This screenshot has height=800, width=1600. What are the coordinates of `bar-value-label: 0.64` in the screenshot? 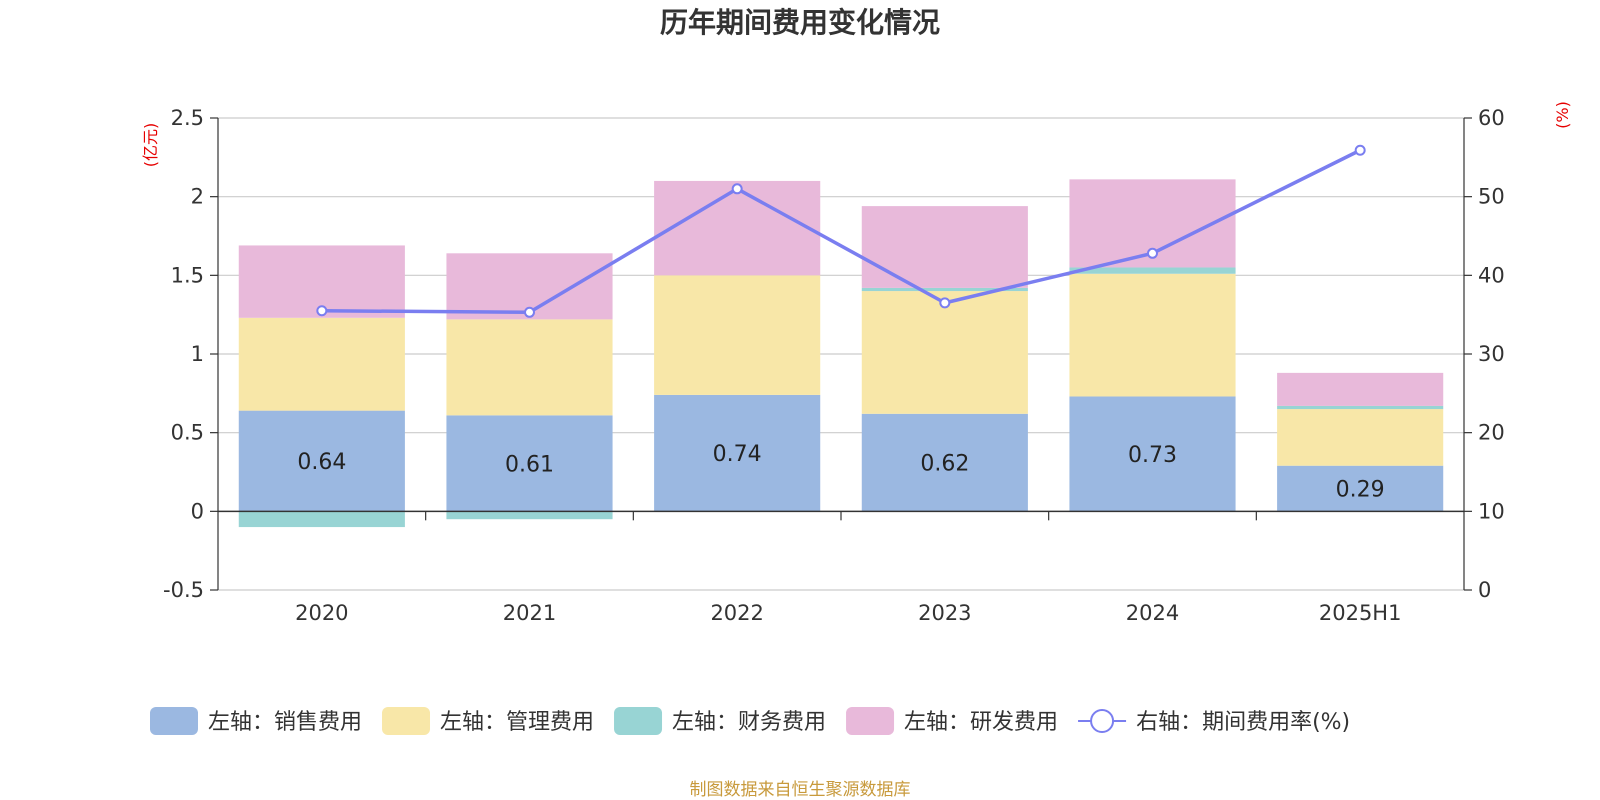 It's located at (321, 462).